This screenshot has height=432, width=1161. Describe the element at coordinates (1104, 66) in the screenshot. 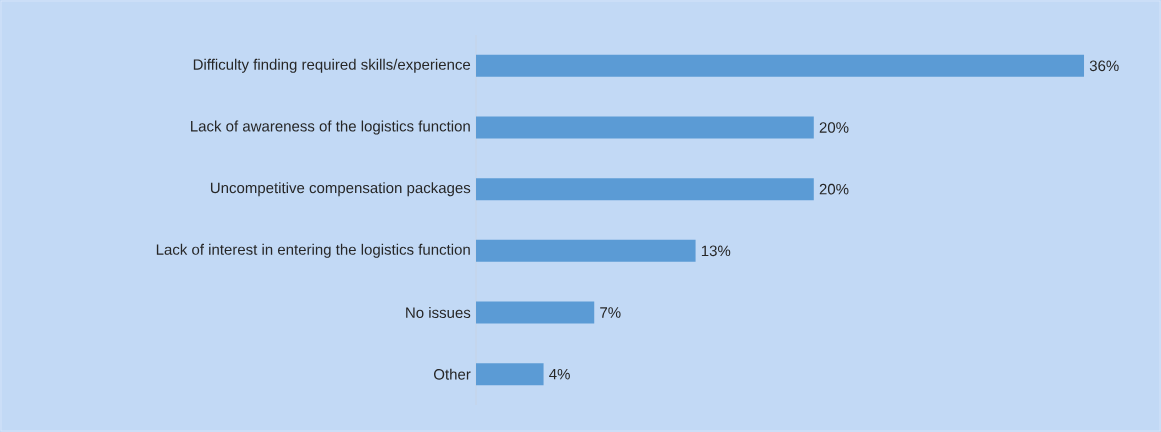

I see `data-label: 36%` at that location.